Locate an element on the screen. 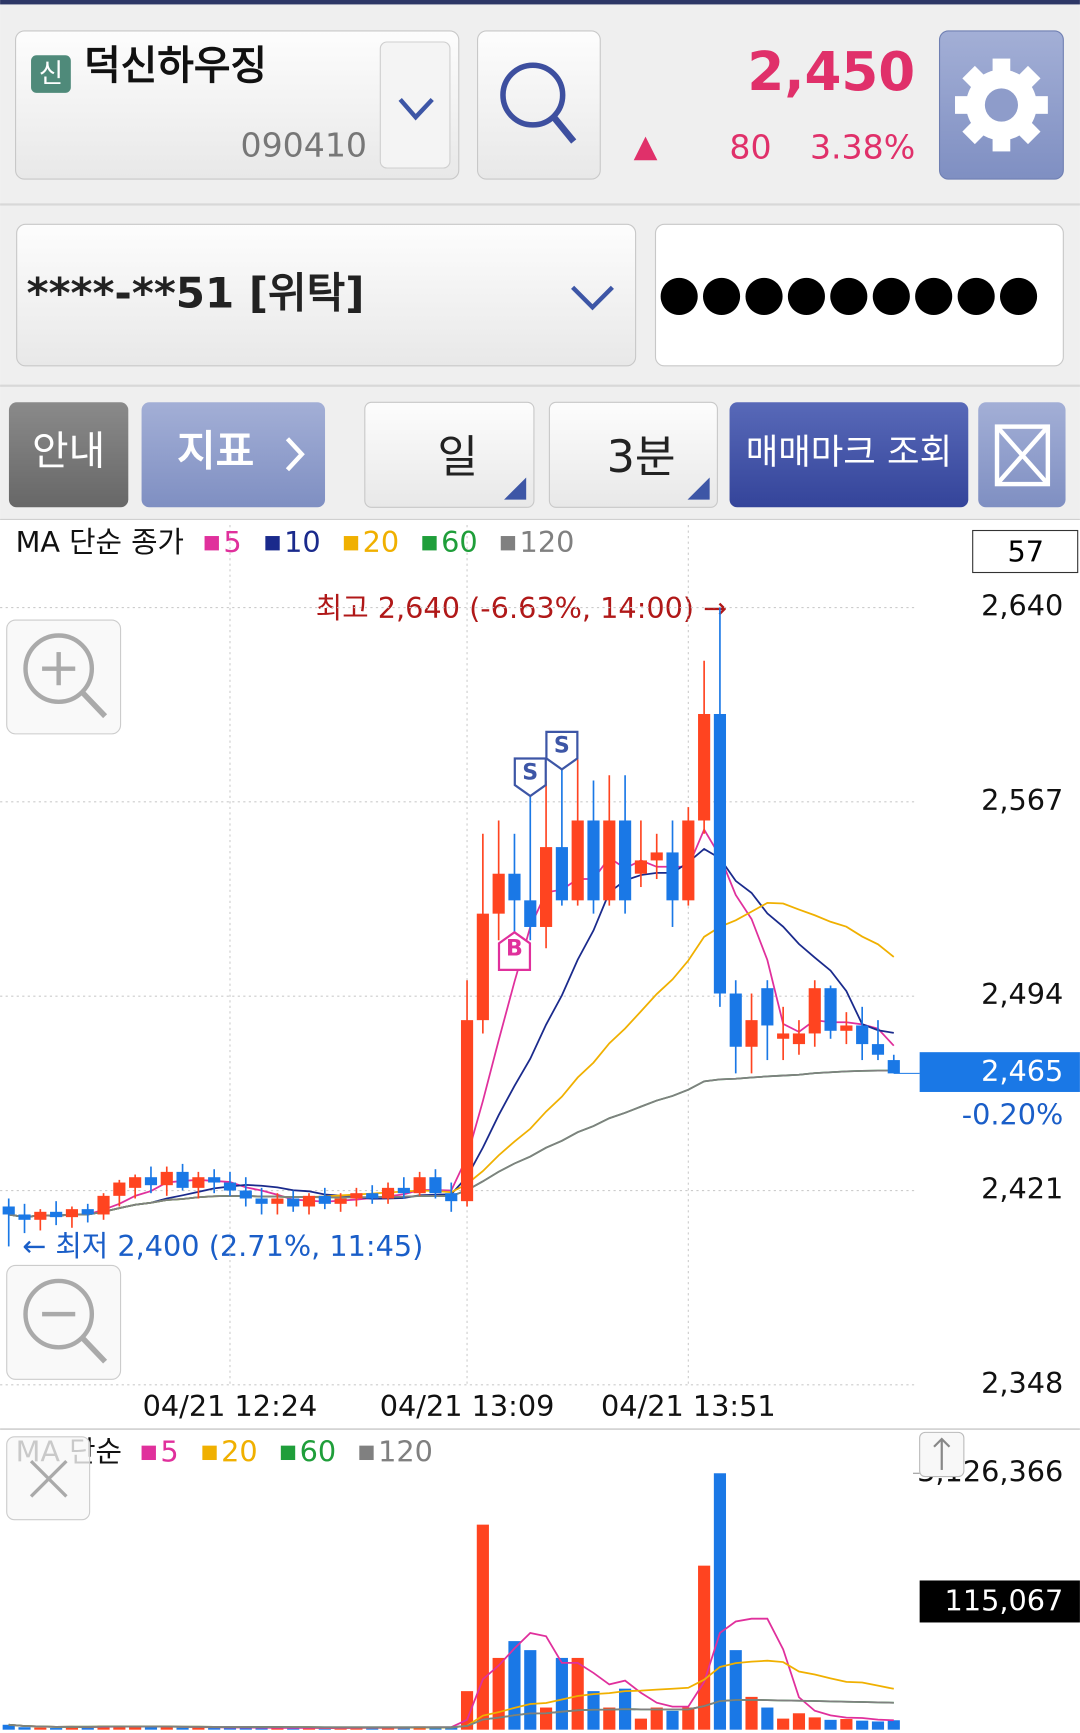 The image size is (1080, 1733). zoom-in-button is located at coordinates (64, 677).